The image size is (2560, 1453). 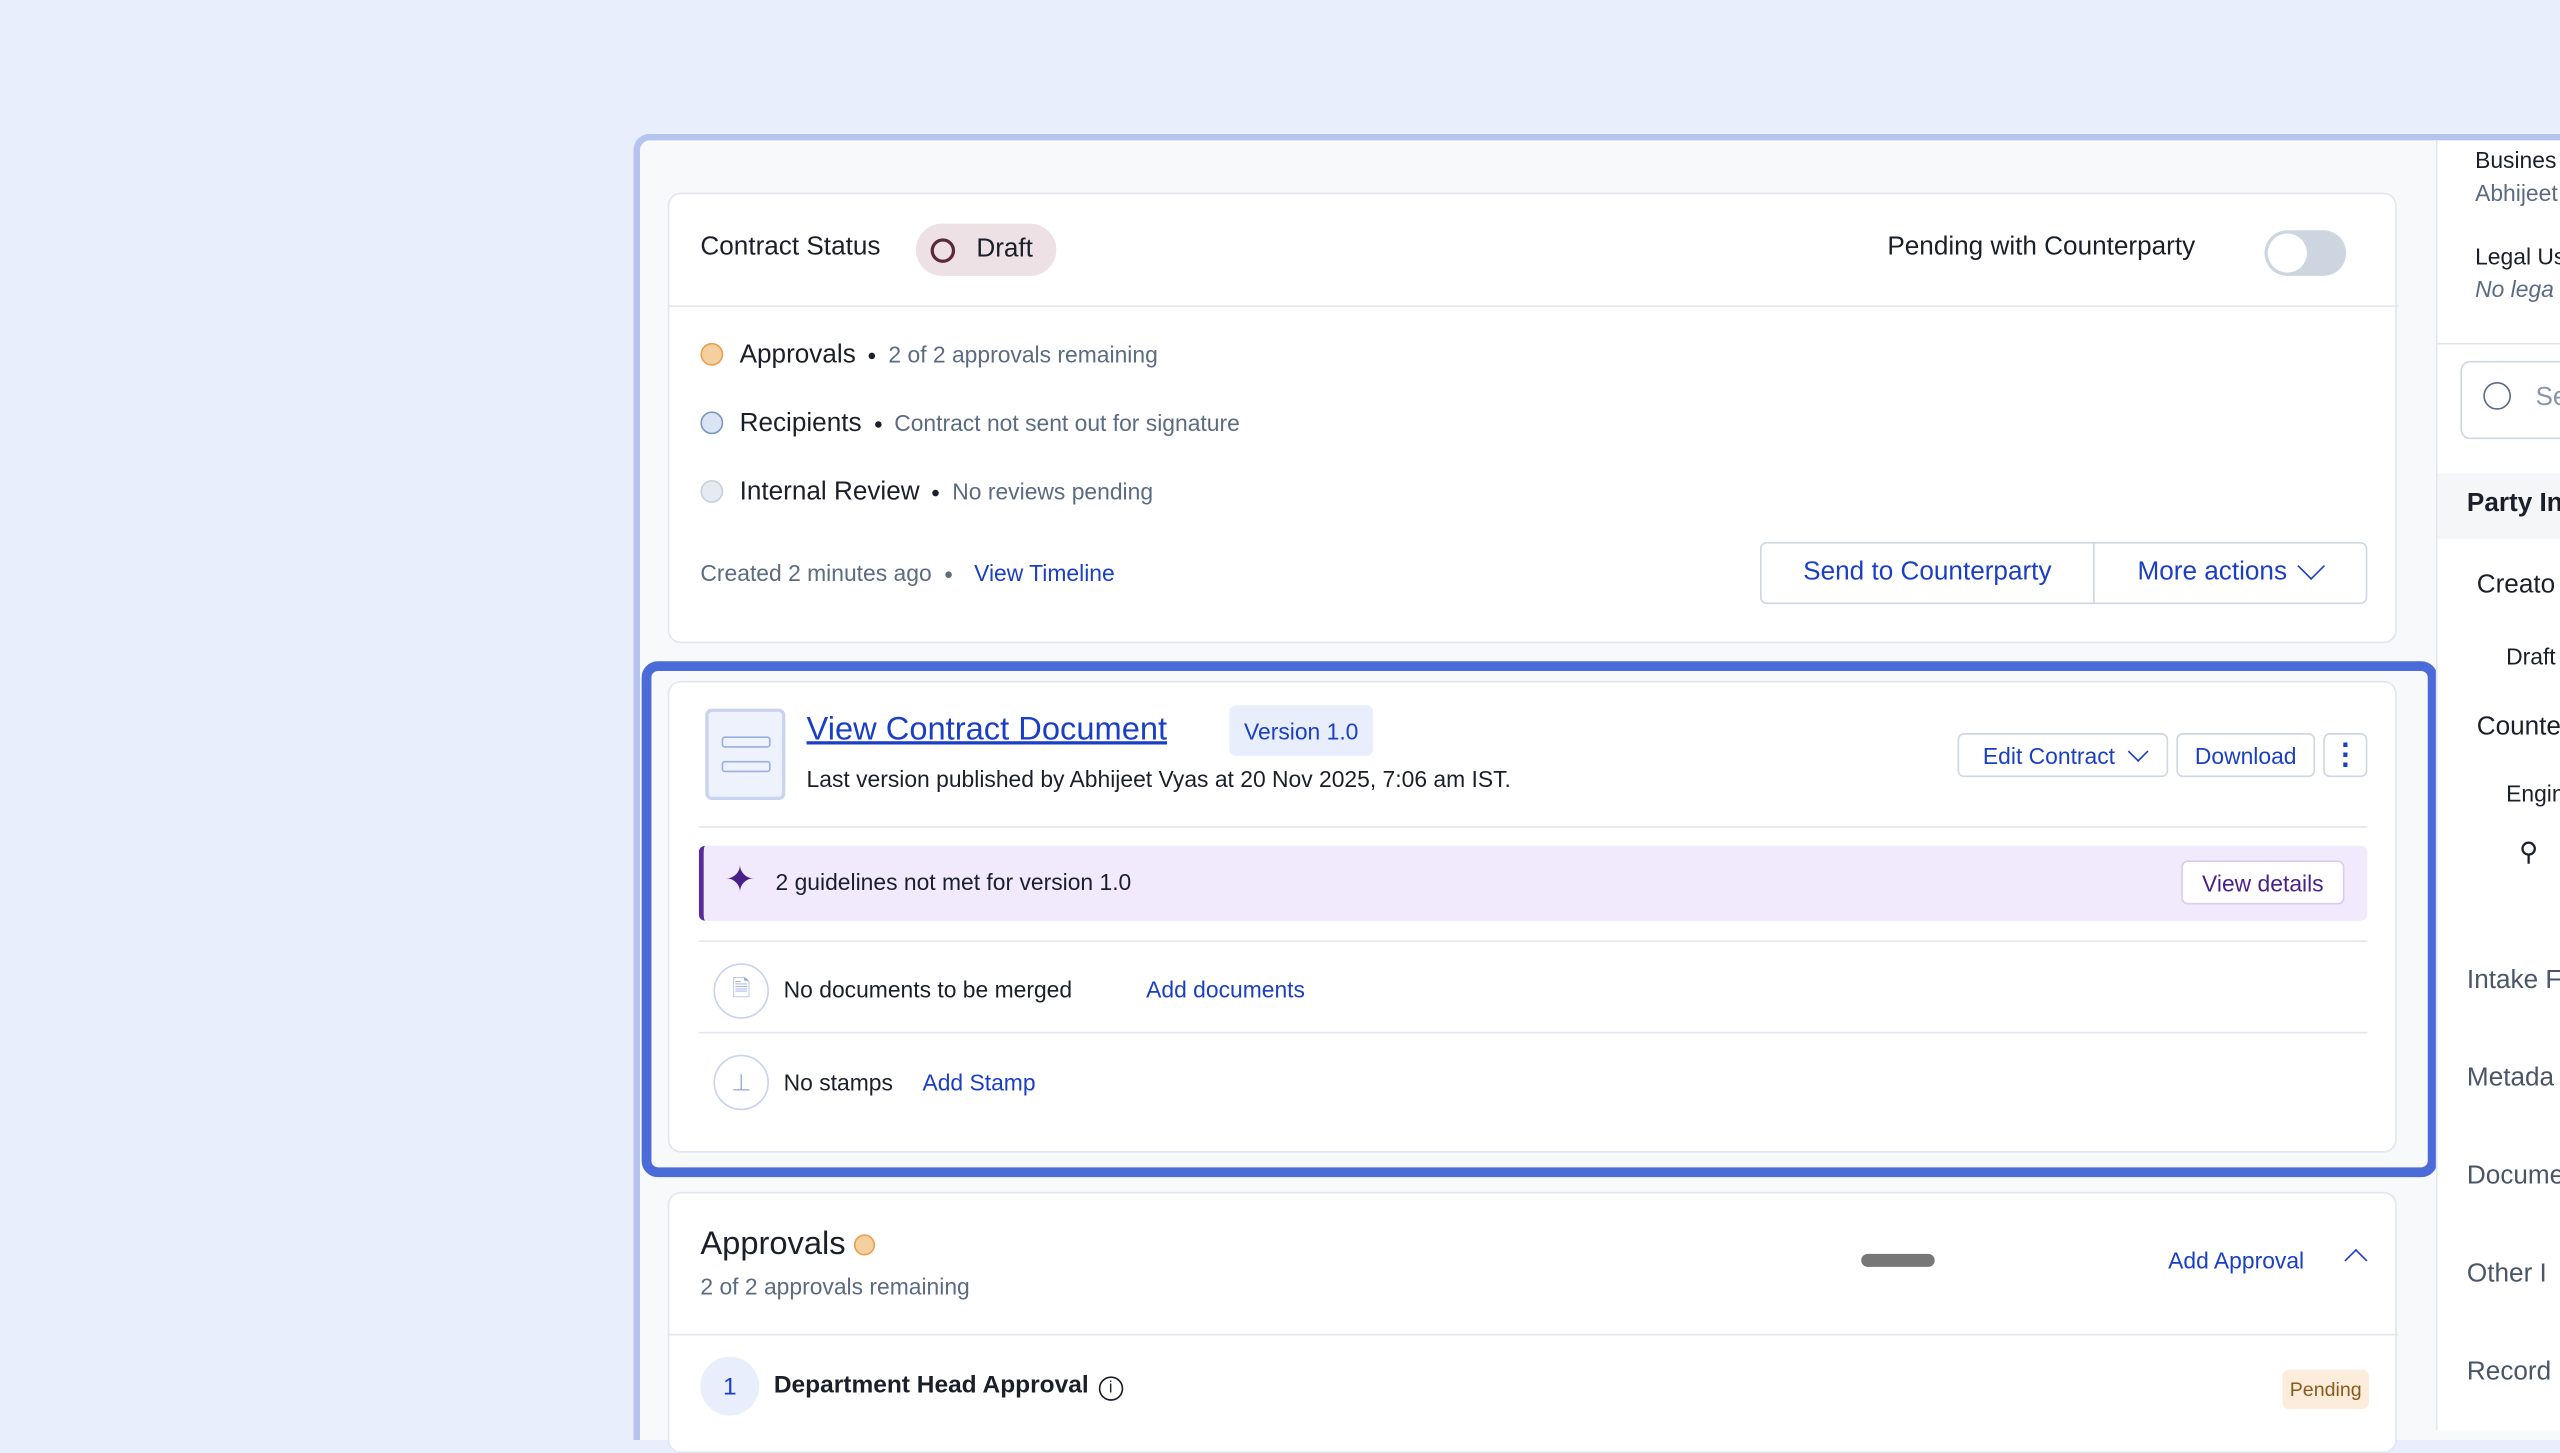 I want to click on status-row-internal-review: Internal Review No reviews pending, so click(x=926, y=492).